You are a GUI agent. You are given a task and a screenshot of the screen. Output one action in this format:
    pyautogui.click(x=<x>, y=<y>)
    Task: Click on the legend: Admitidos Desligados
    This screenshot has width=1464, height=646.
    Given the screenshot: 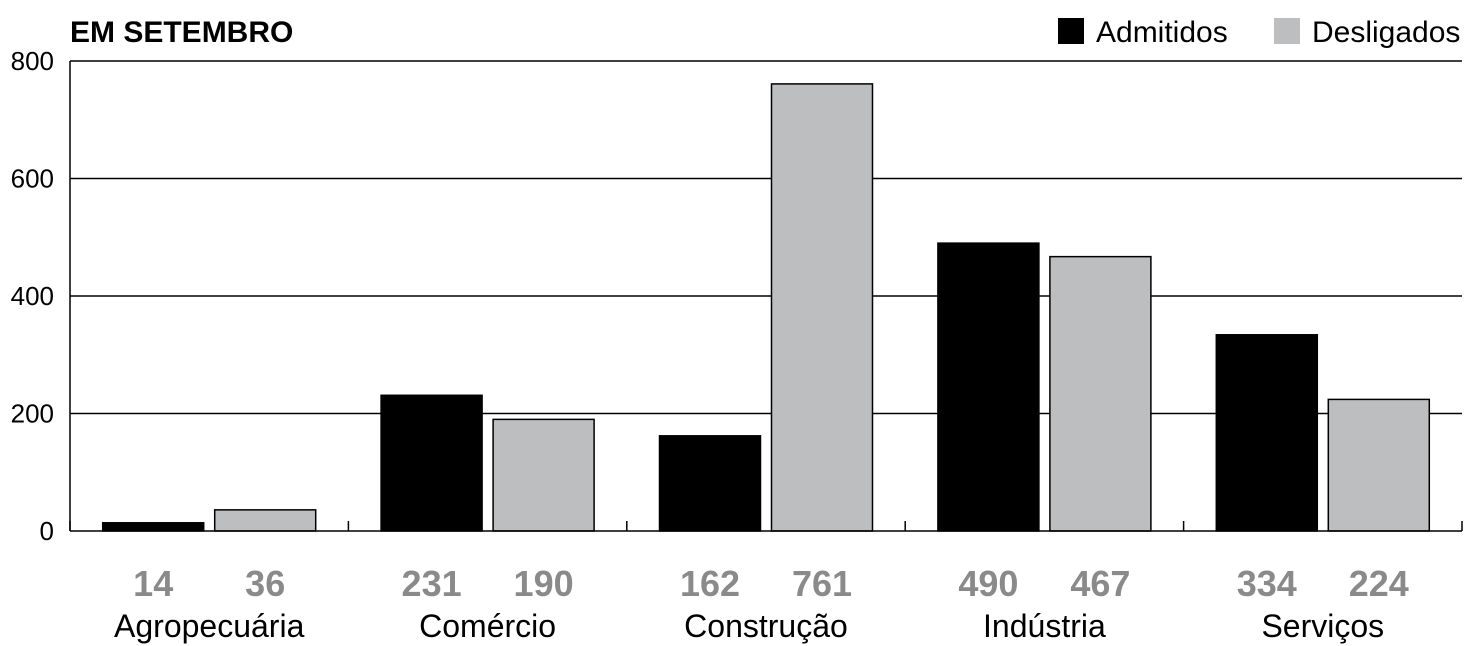 What is the action you would take?
    pyautogui.click(x=1259, y=32)
    